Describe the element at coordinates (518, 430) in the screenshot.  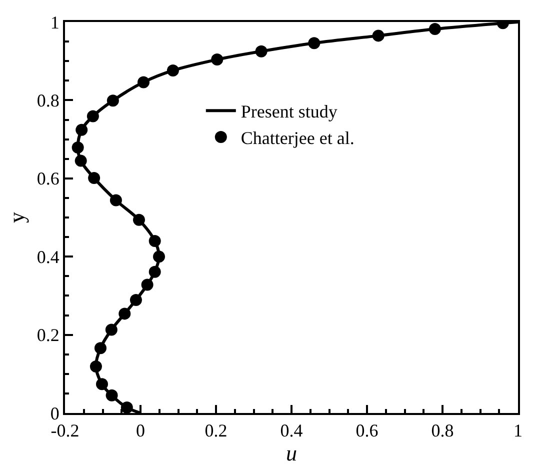
I see `x-tick-label: 1` at that location.